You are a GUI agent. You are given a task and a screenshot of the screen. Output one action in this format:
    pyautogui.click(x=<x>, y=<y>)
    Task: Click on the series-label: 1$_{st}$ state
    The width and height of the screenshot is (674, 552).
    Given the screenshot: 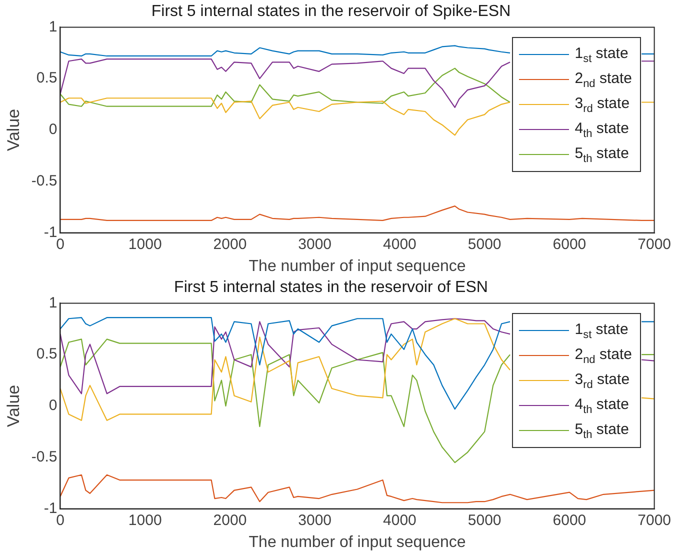 What is the action you would take?
    pyautogui.click(x=601, y=54)
    